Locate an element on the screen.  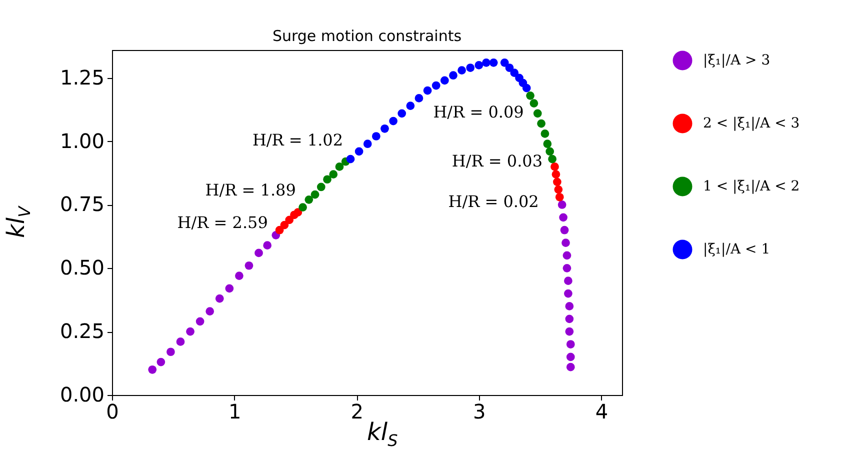
y-tick-label: 1.25 is located at coordinates (82, 77).